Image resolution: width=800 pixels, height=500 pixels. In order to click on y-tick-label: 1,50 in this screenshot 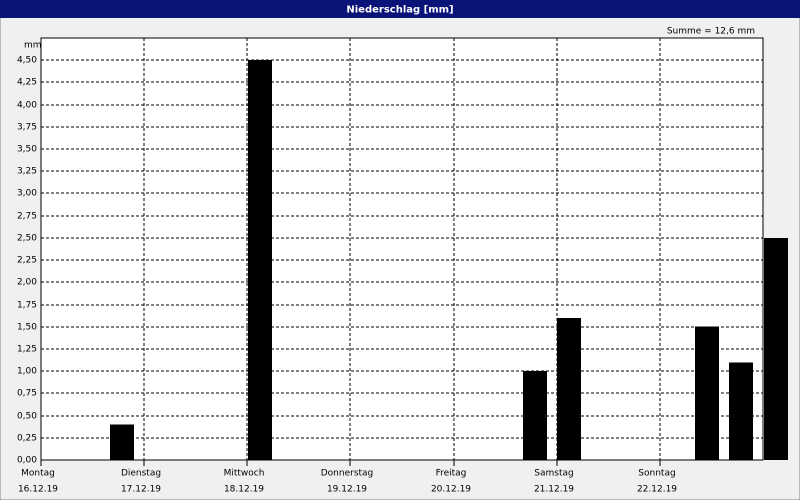, I will do `click(27, 328)`.